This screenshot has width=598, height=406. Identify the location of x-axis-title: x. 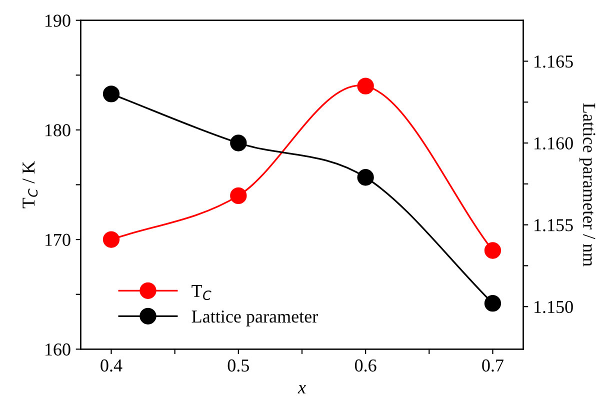
(302, 389).